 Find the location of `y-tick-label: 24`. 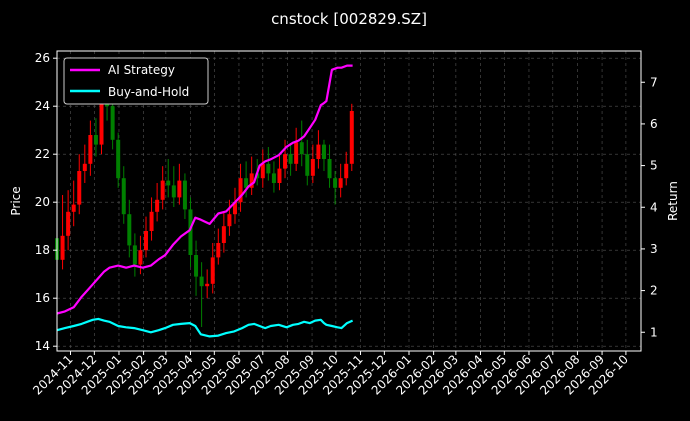

y-tick-label: 24 is located at coordinates (42, 106).